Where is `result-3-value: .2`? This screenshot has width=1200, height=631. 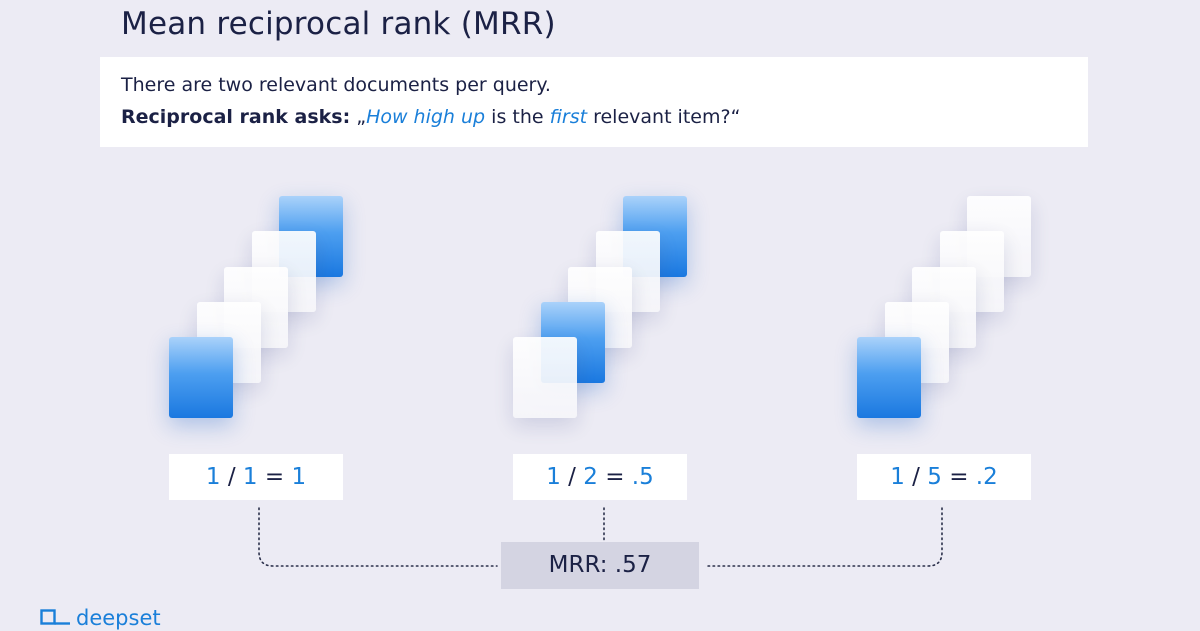 result-3-value: .2 is located at coordinates (986, 477).